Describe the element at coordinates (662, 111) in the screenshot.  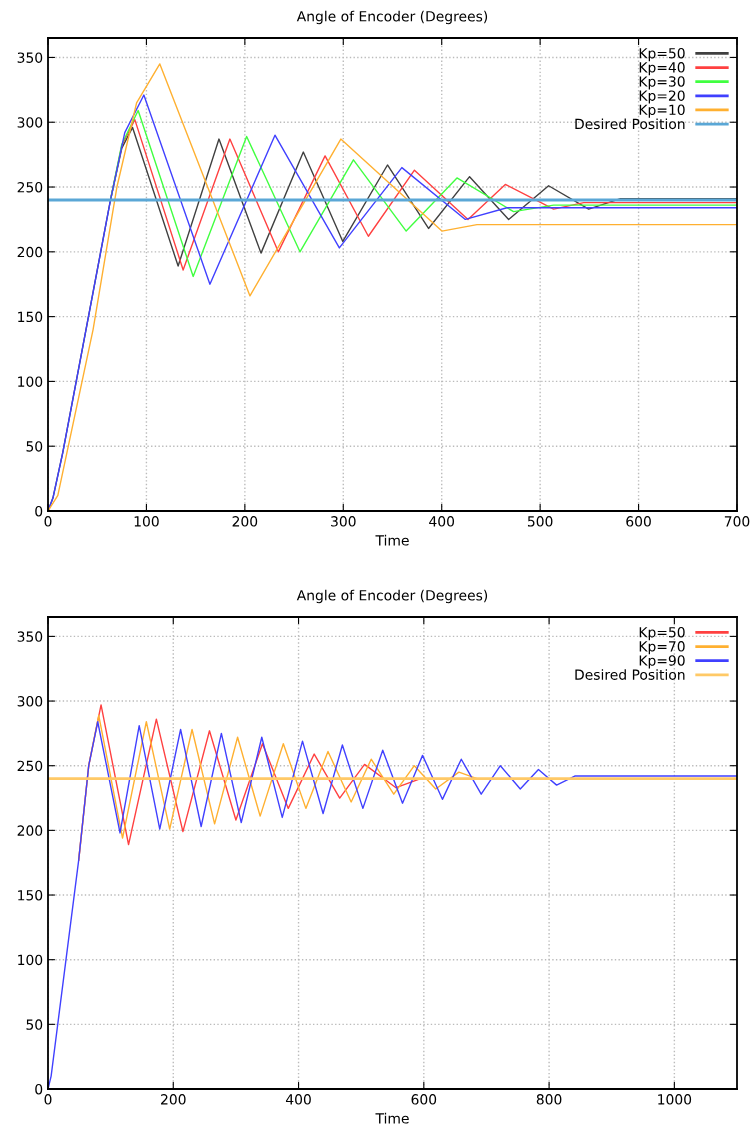
I see `legend-label: Kp=10` at that location.